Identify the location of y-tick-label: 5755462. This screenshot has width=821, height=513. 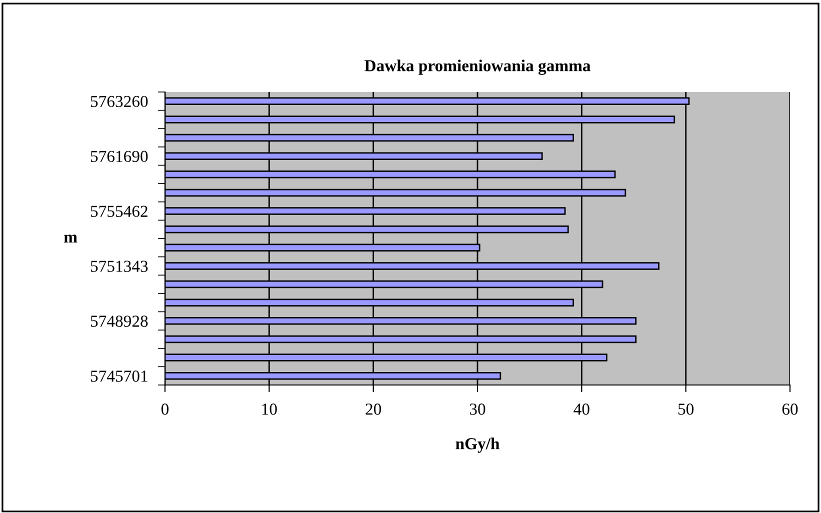
(119, 211).